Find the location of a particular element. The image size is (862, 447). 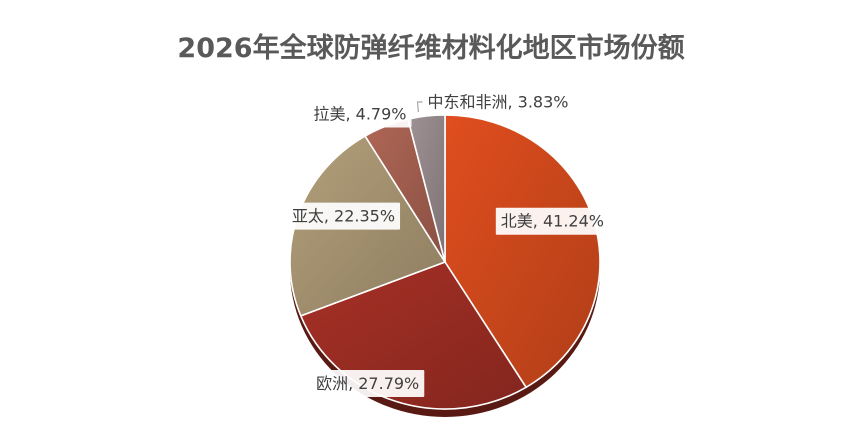

data-label-text-4: 中东和非洲, 3.83% is located at coordinates (497, 102).